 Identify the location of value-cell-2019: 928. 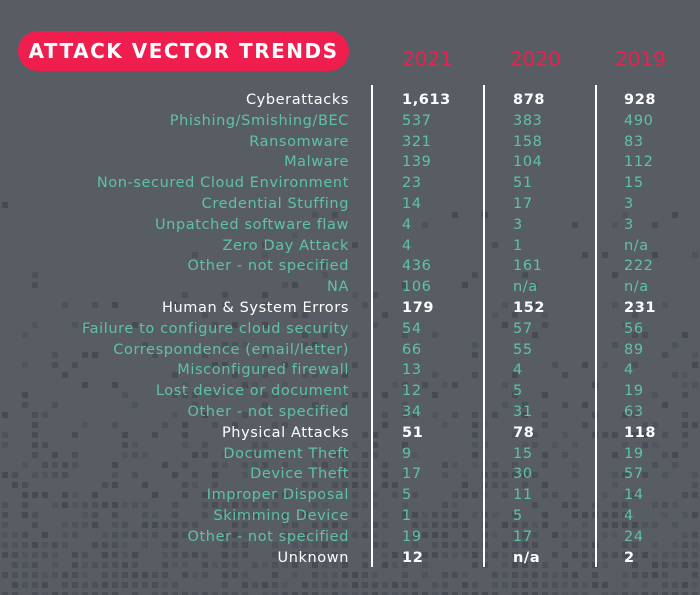
(640, 100).